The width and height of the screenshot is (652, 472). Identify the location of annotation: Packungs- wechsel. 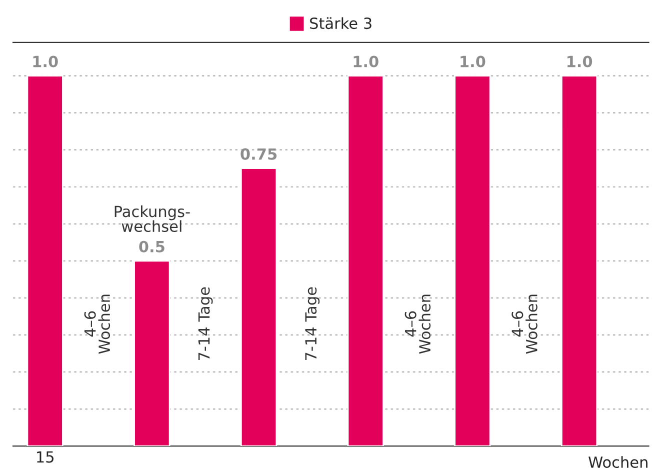
(152, 218).